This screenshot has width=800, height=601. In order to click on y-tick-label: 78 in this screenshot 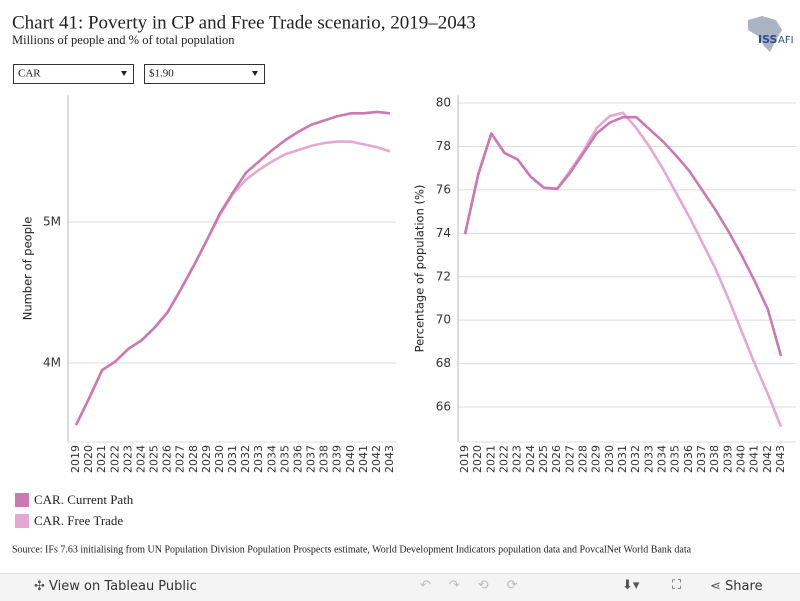, I will do `click(443, 146)`.